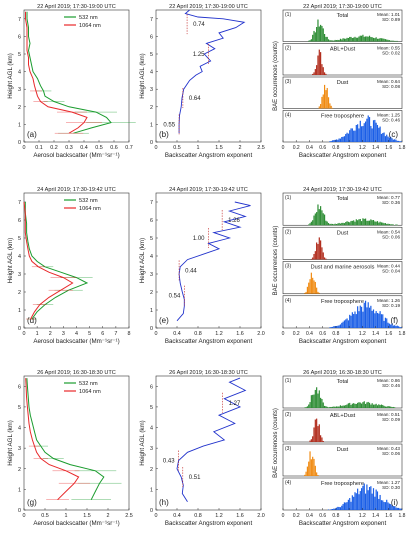 The width and height of the screenshot is (408, 550). I want to click on y-tick-label: 6, so click(151, 387).